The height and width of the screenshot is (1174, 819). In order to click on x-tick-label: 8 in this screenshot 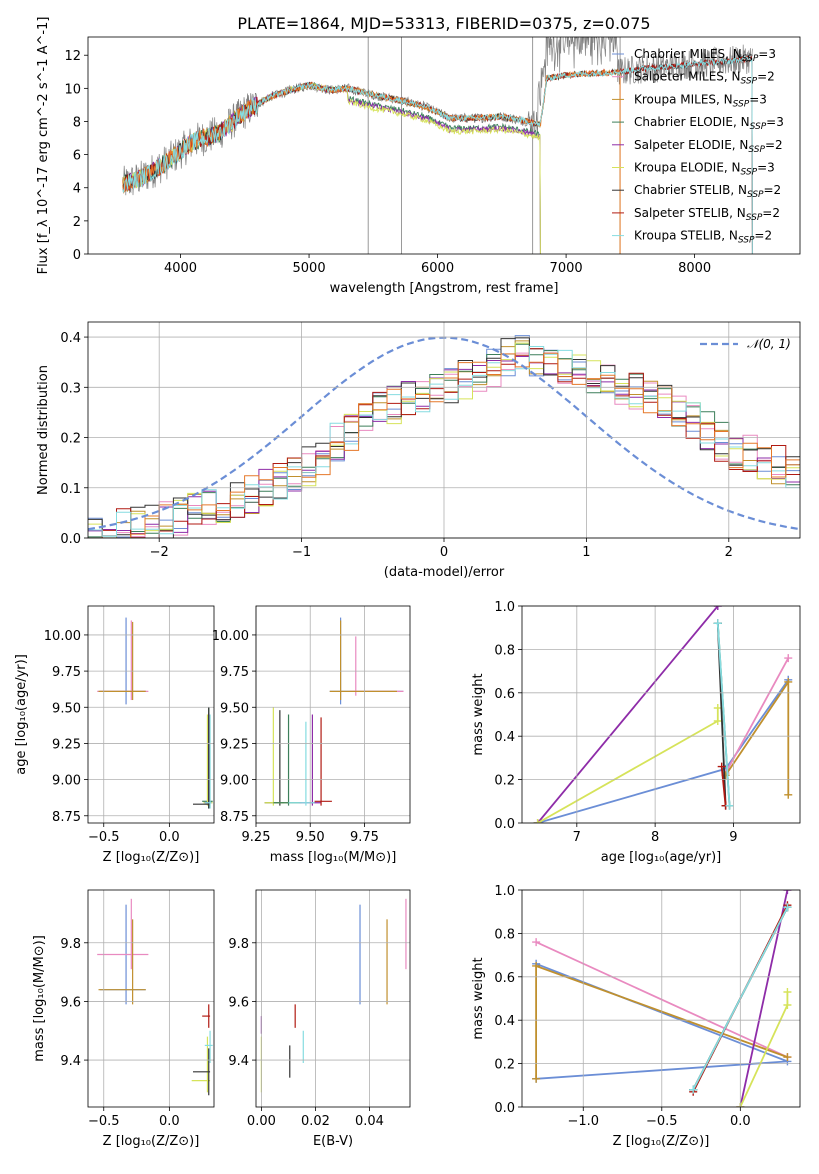, I will do `click(655, 837)`.